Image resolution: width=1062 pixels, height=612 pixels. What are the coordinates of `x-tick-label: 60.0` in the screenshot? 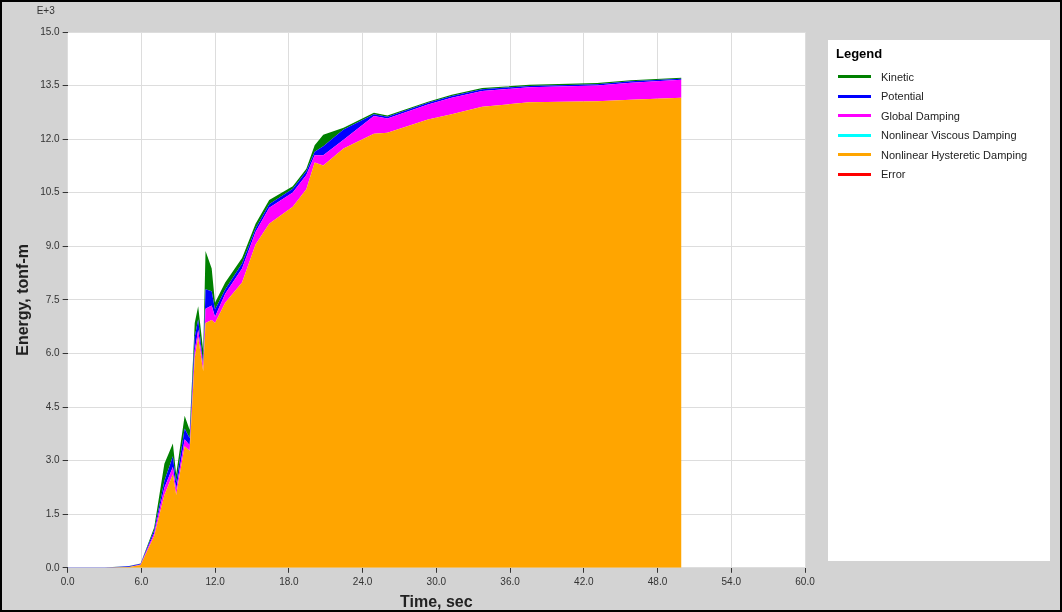 It's located at (805, 581).